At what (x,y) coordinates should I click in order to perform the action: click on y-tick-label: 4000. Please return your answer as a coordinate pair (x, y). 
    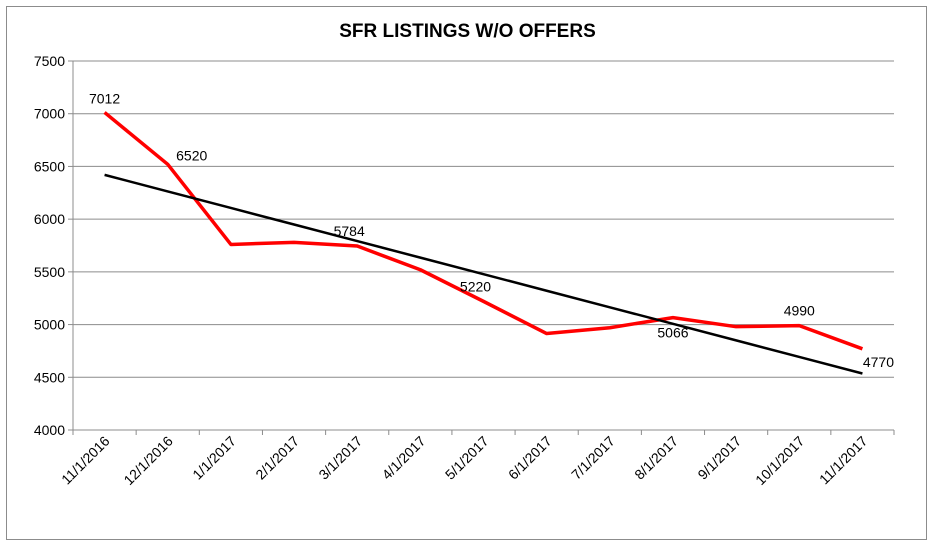
    Looking at the image, I should click on (49, 430).